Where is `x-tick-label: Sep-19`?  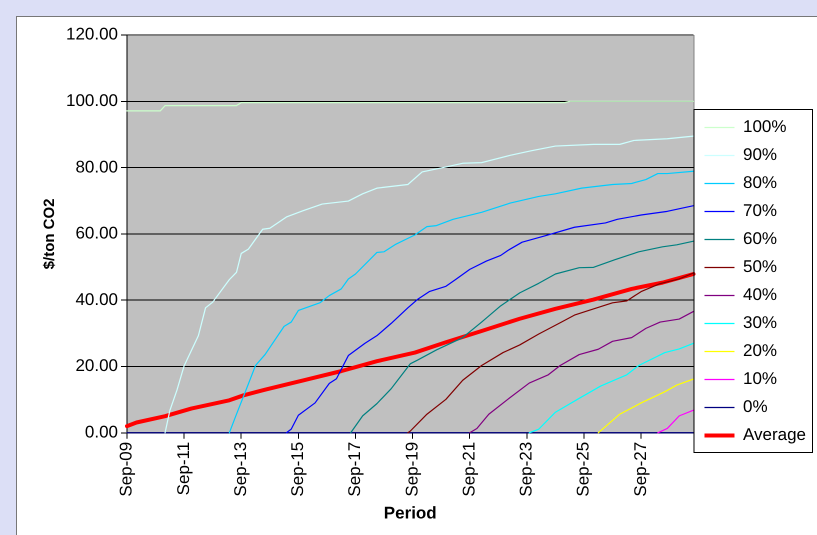 x-tick-label: Sep-19 is located at coordinates (412, 469).